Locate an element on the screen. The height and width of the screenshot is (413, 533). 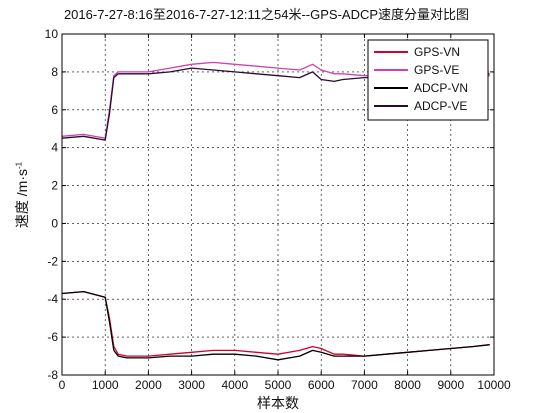
y-tick-label: 0 is located at coordinates (54, 223).